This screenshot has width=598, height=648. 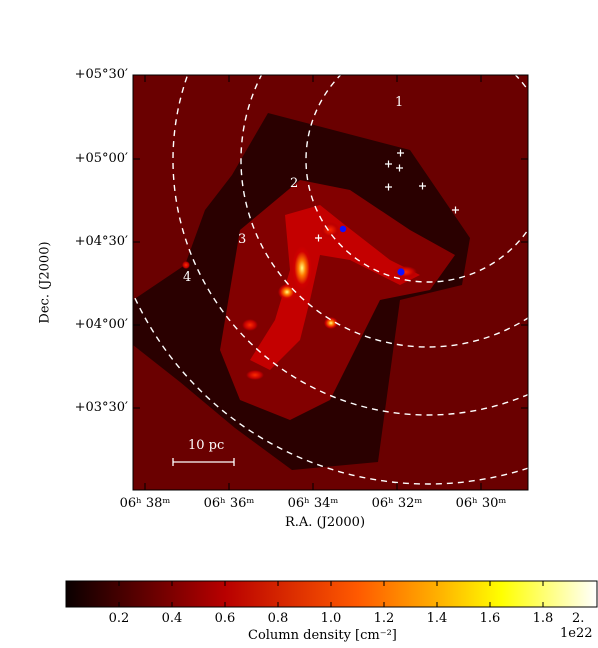 What do you see at coordinates (437, 618) in the screenshot?
I see `colorbar-tick-label: 1.4` at bounding box center [437, 618].